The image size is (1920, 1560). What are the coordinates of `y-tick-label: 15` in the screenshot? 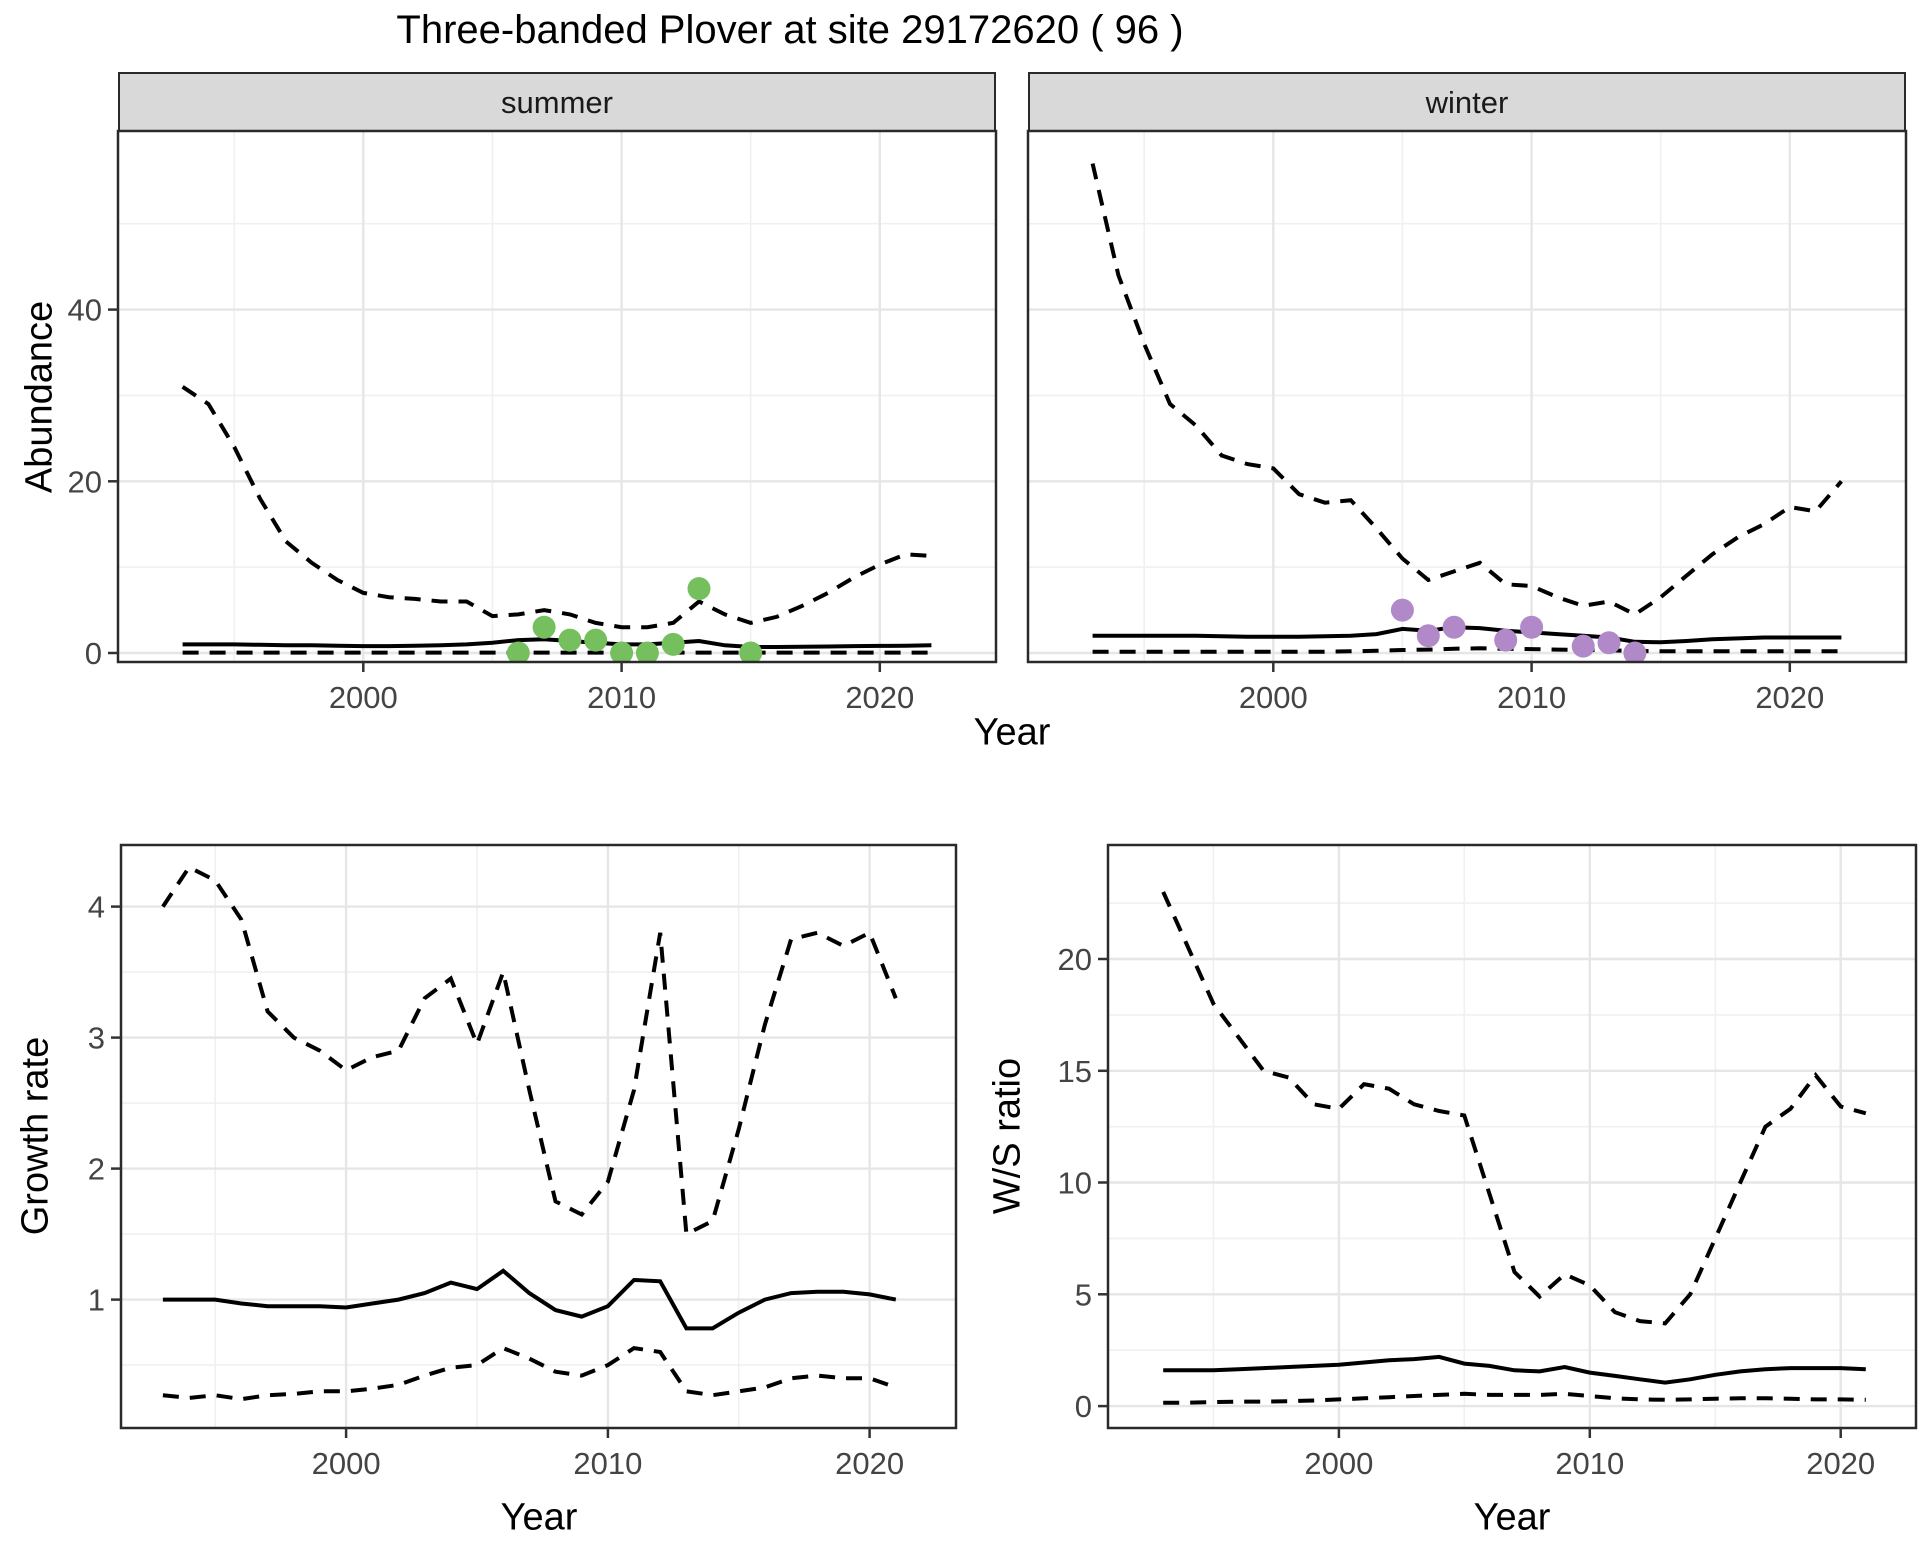 It's located at (1075, 1071).